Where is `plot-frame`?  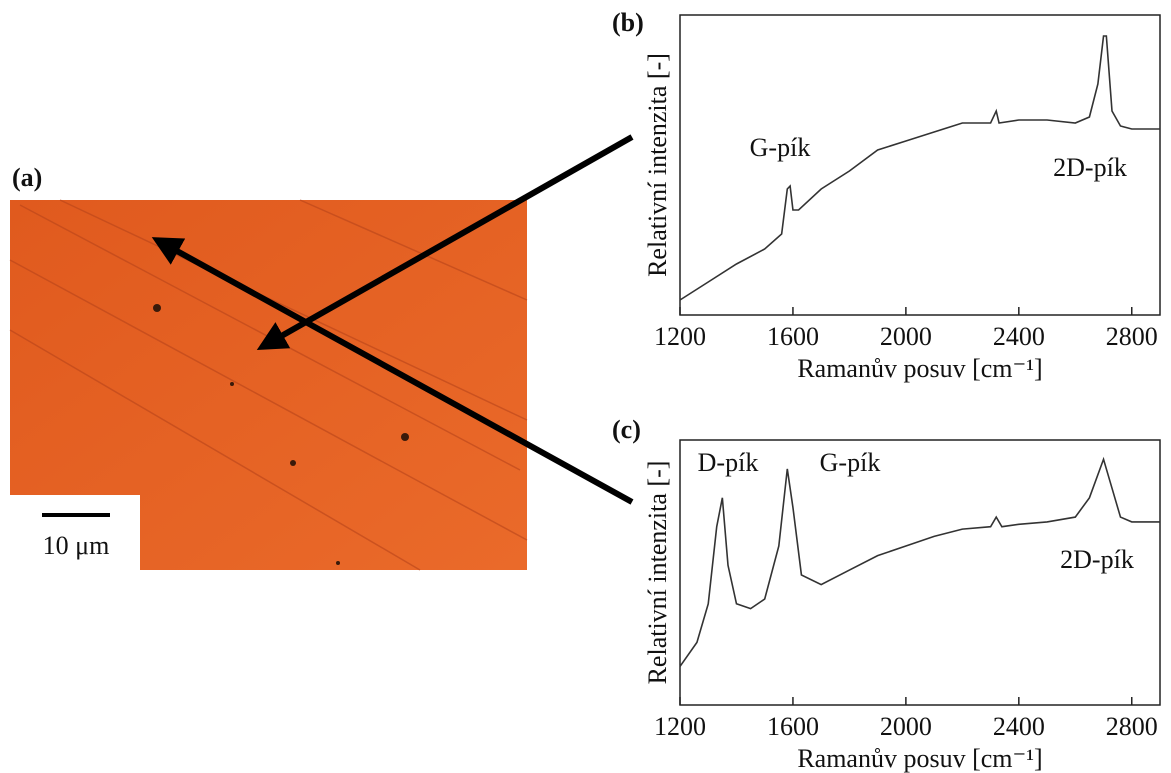 plot-frame is located at coordinates (920, 572).